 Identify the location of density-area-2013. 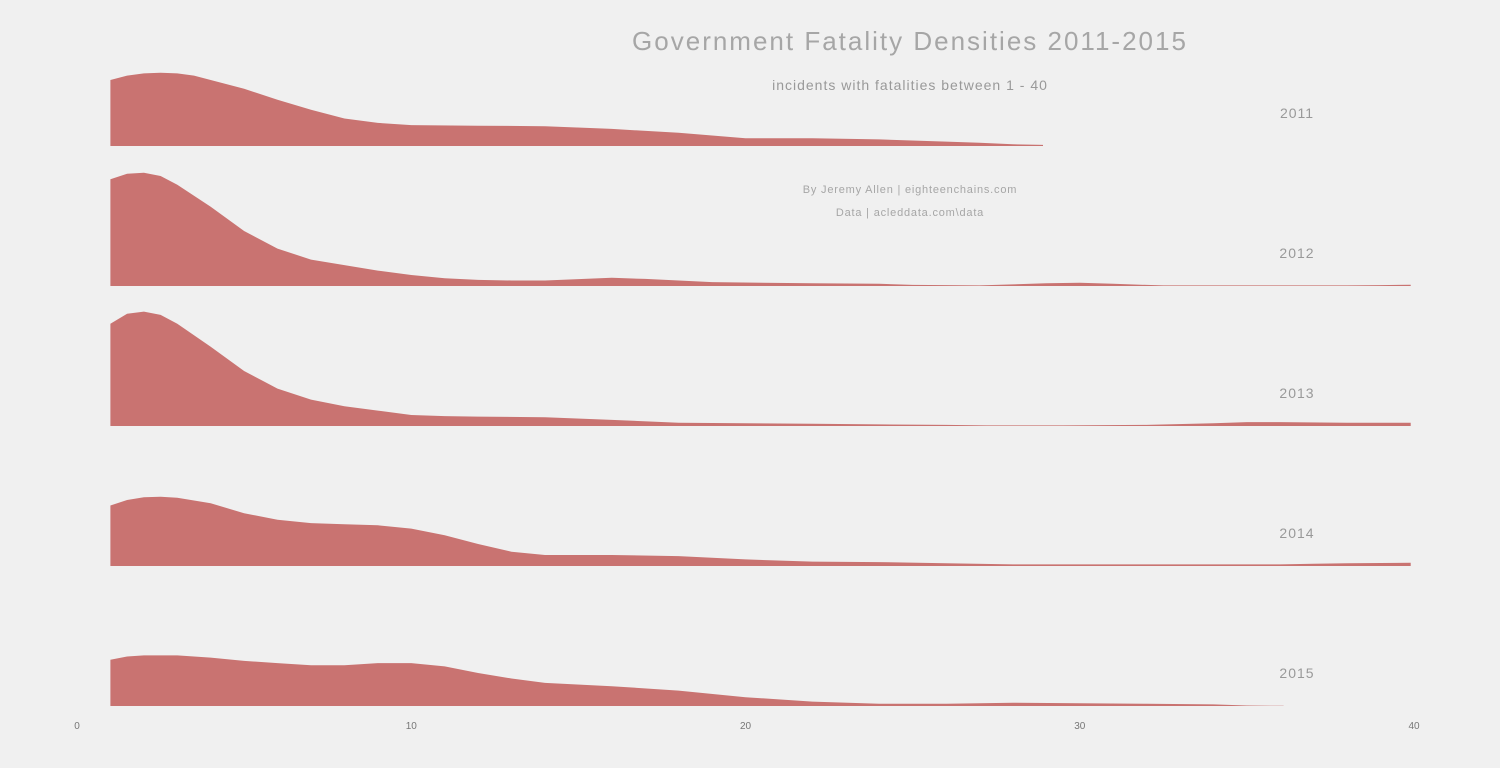
(760, 368).